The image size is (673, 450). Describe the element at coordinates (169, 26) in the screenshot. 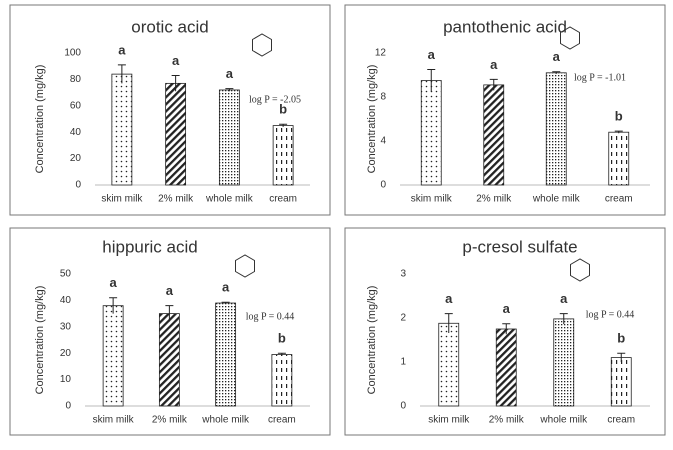

I see `chart-title: orotic acid` at that location.